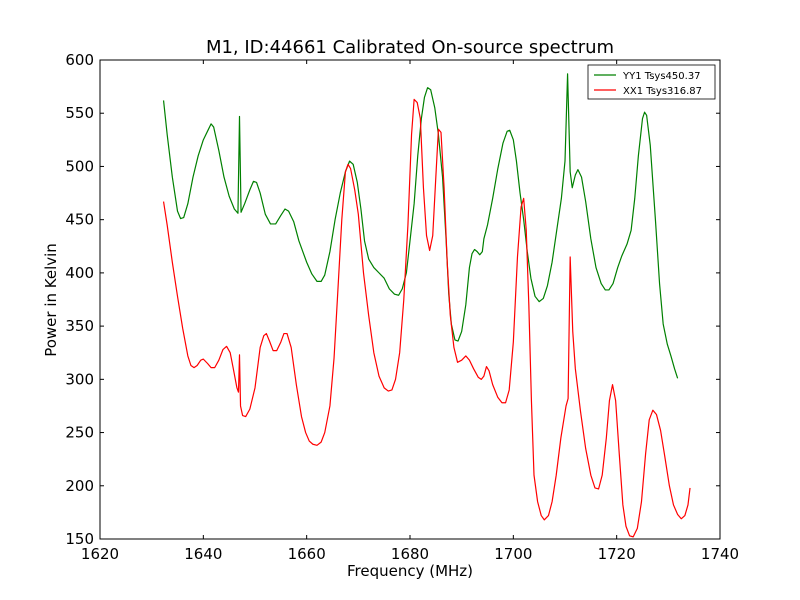  What do you see at coordinates (307, 554) in the screenshot?
I see `x-tick-label: 1660` at bounding box center [307, 554].